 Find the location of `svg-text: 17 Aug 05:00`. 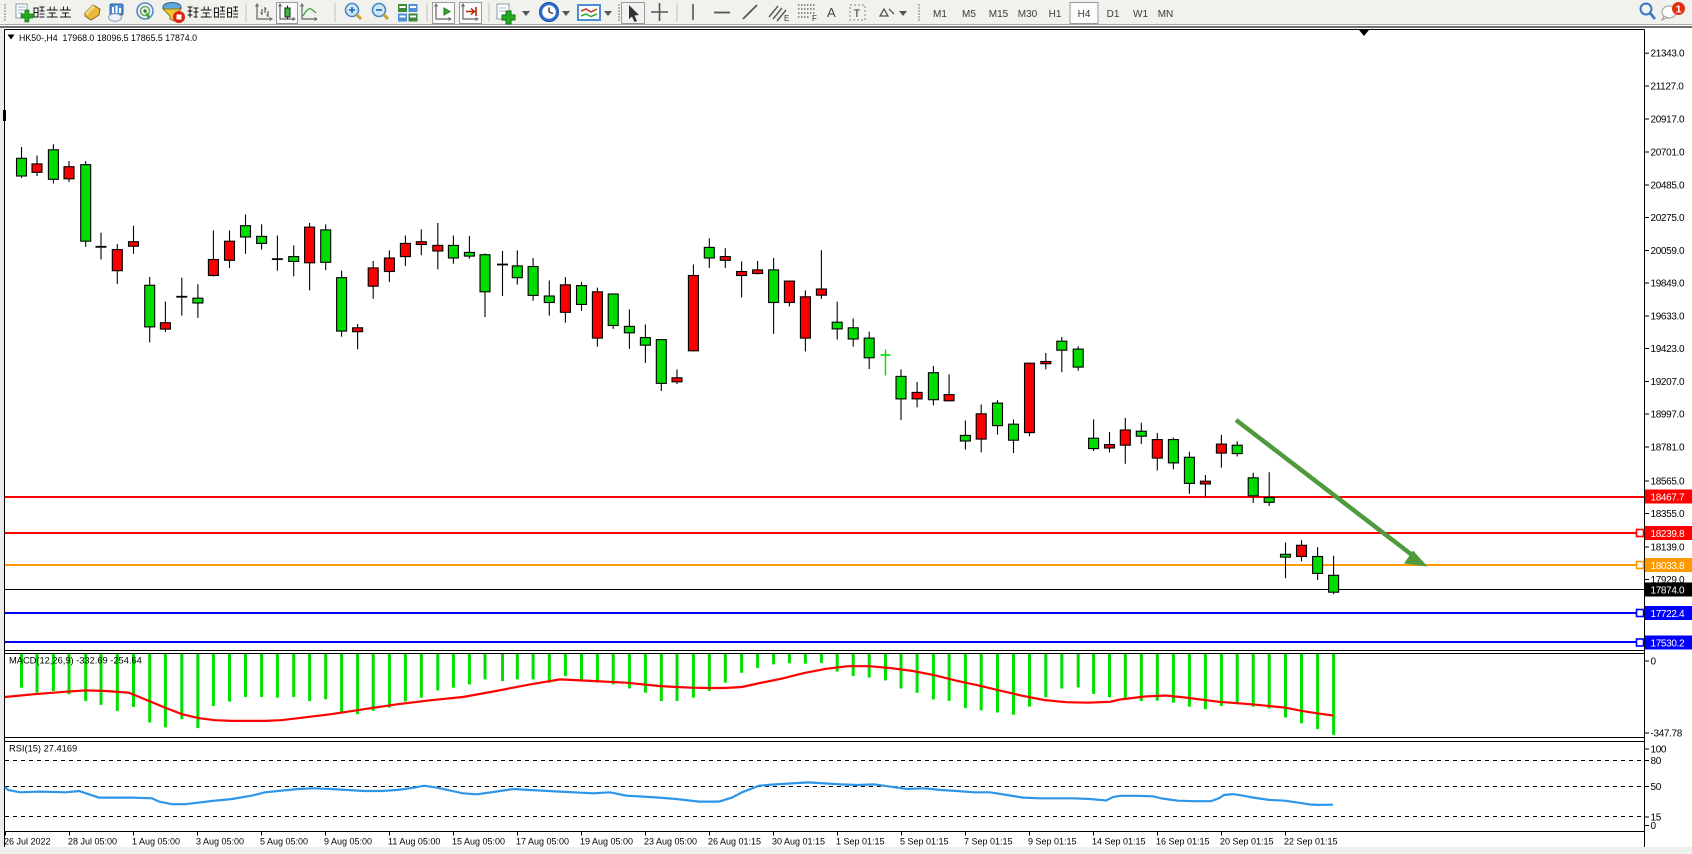

svg-text: 17 Aug 05:00 is located at coordinates (542, 842).